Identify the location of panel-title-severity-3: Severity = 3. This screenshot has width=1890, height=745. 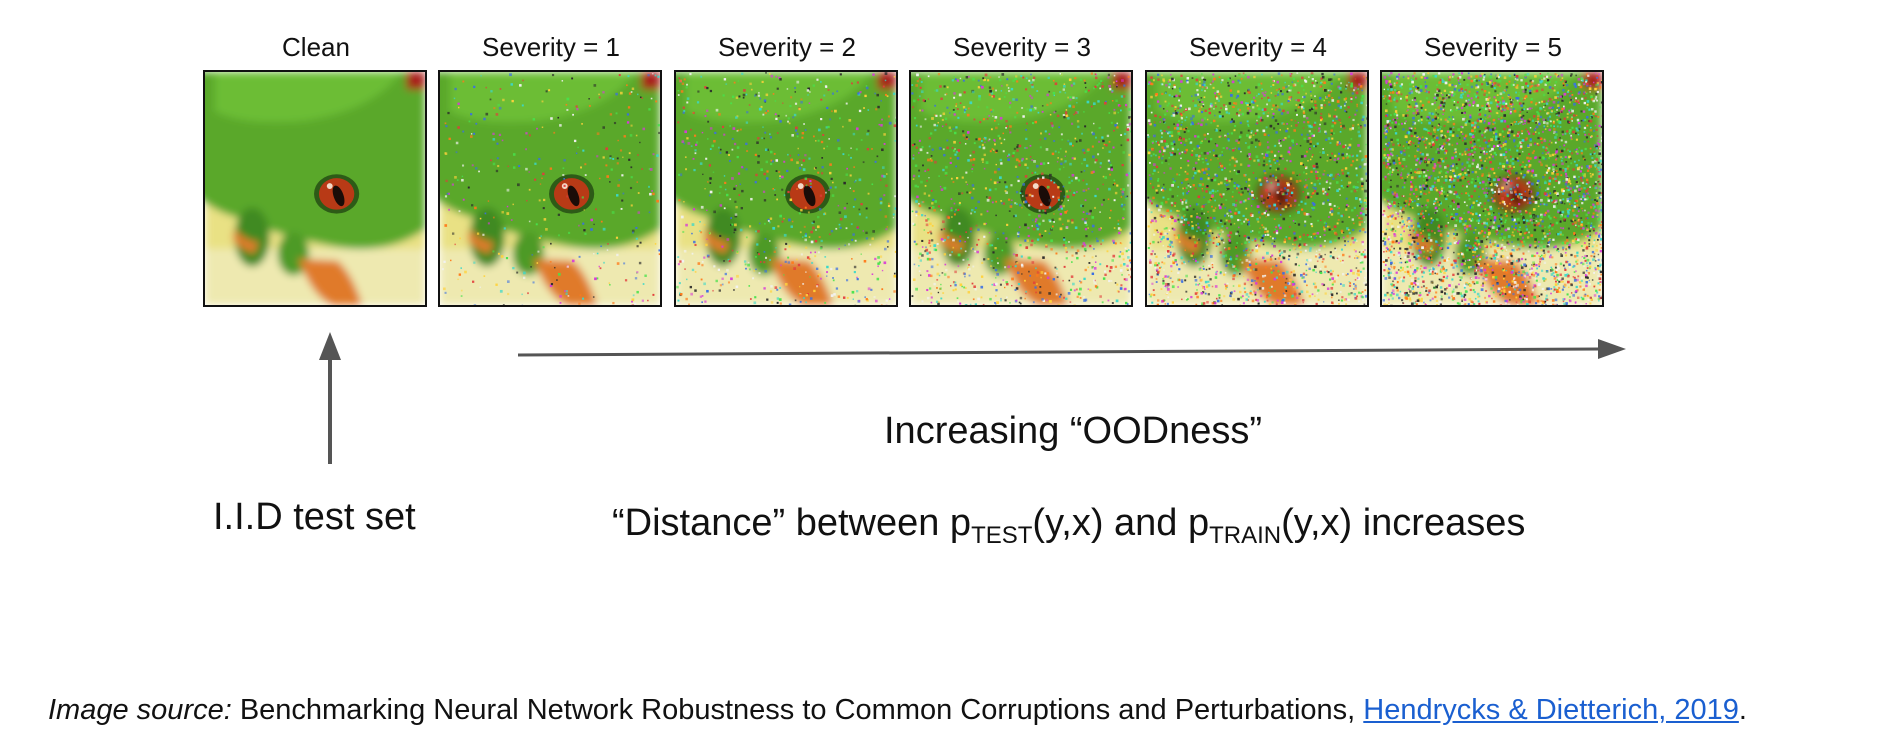
(1021, 47).